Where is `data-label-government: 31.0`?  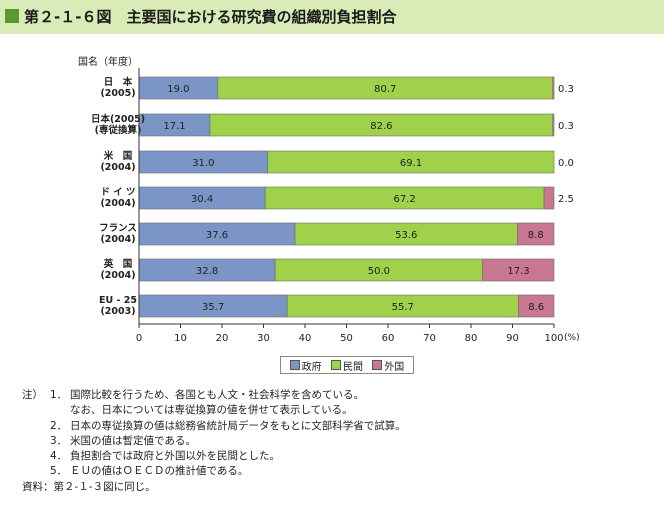 data-label-government: 31.0 is located at coordinates (203, 163).